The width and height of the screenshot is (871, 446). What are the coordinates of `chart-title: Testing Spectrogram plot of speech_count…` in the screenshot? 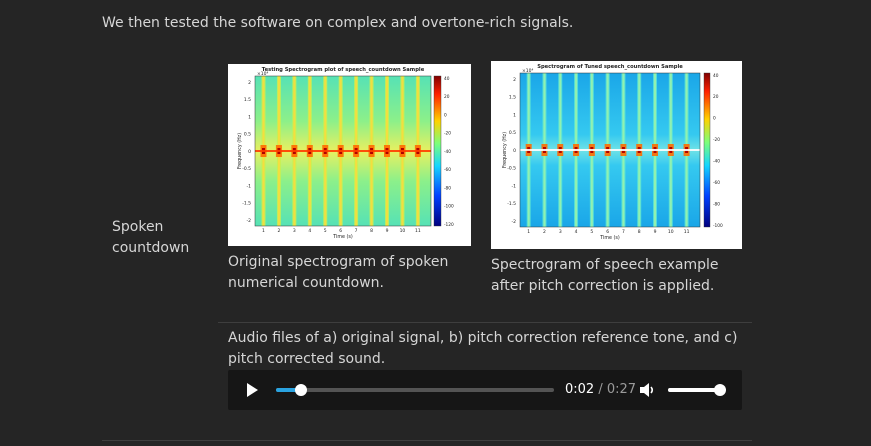 It's located at (343, 70).